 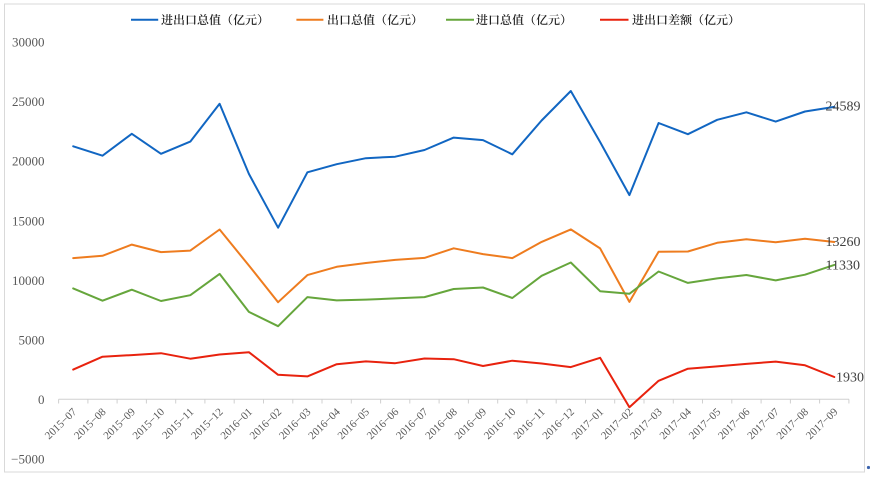 What do you see at coordinates (843, 242) in the screenshot?
I see `svg-text: 13260` at bounding box center [843, 242].